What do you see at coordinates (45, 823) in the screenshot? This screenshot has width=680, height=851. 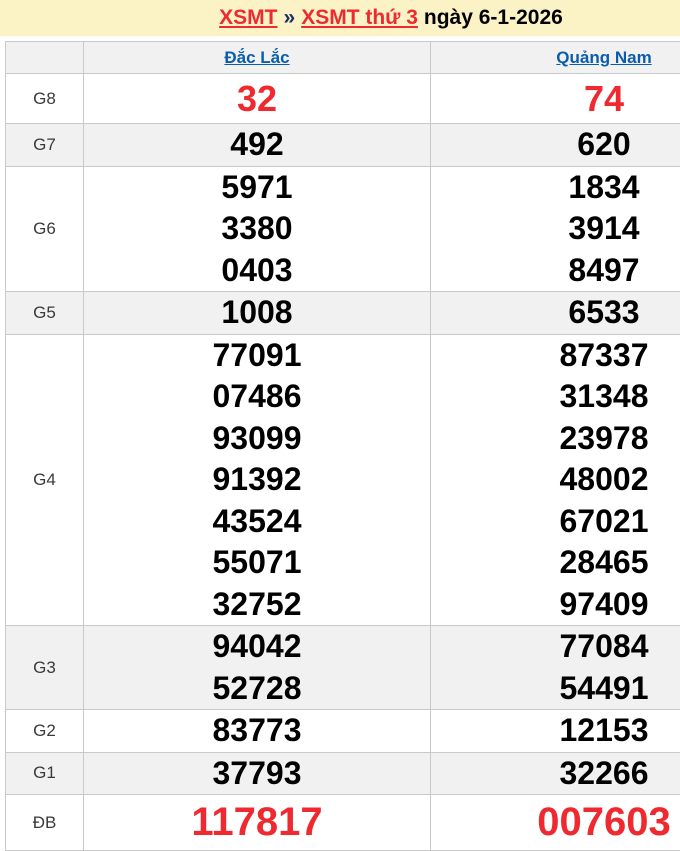 I see `prize-label: ĐB` at bounding box center [45, 823].